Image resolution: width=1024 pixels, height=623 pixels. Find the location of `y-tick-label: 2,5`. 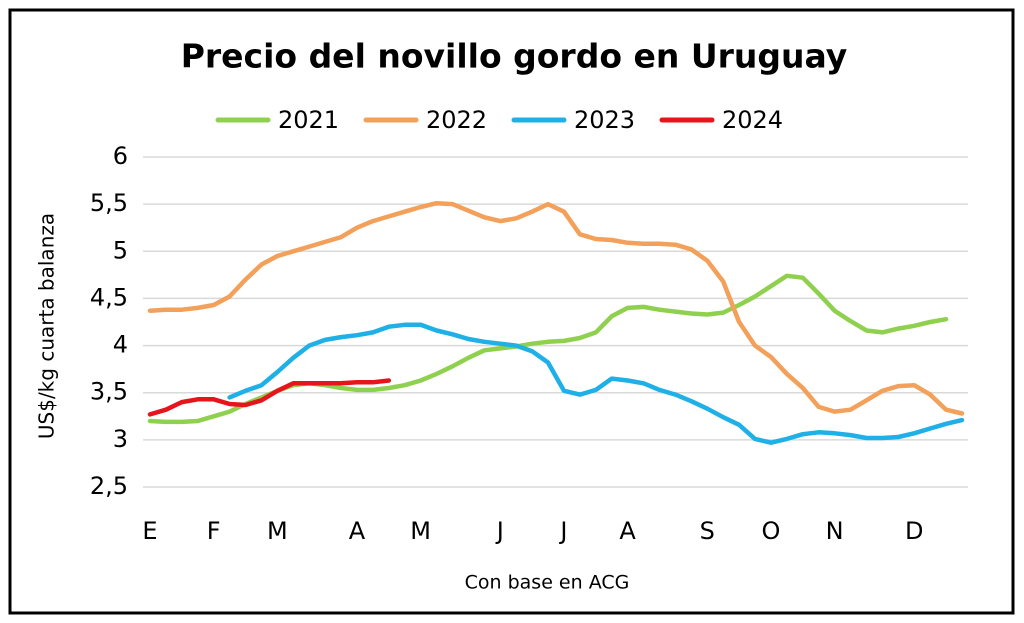

y-tick-label: 2,5 is located at coordinates (109, 486).